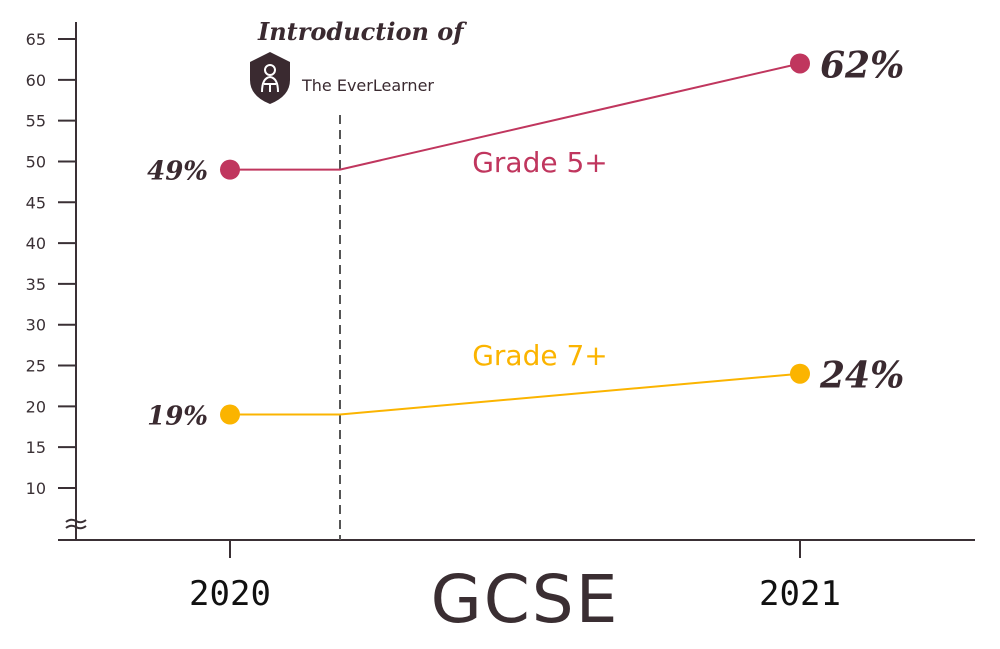 This screenshot has width=1000, height=649. Describe the element at coordinates (367, 85) in the screenshot. I see `brand-name: The EverLearner` at that location.